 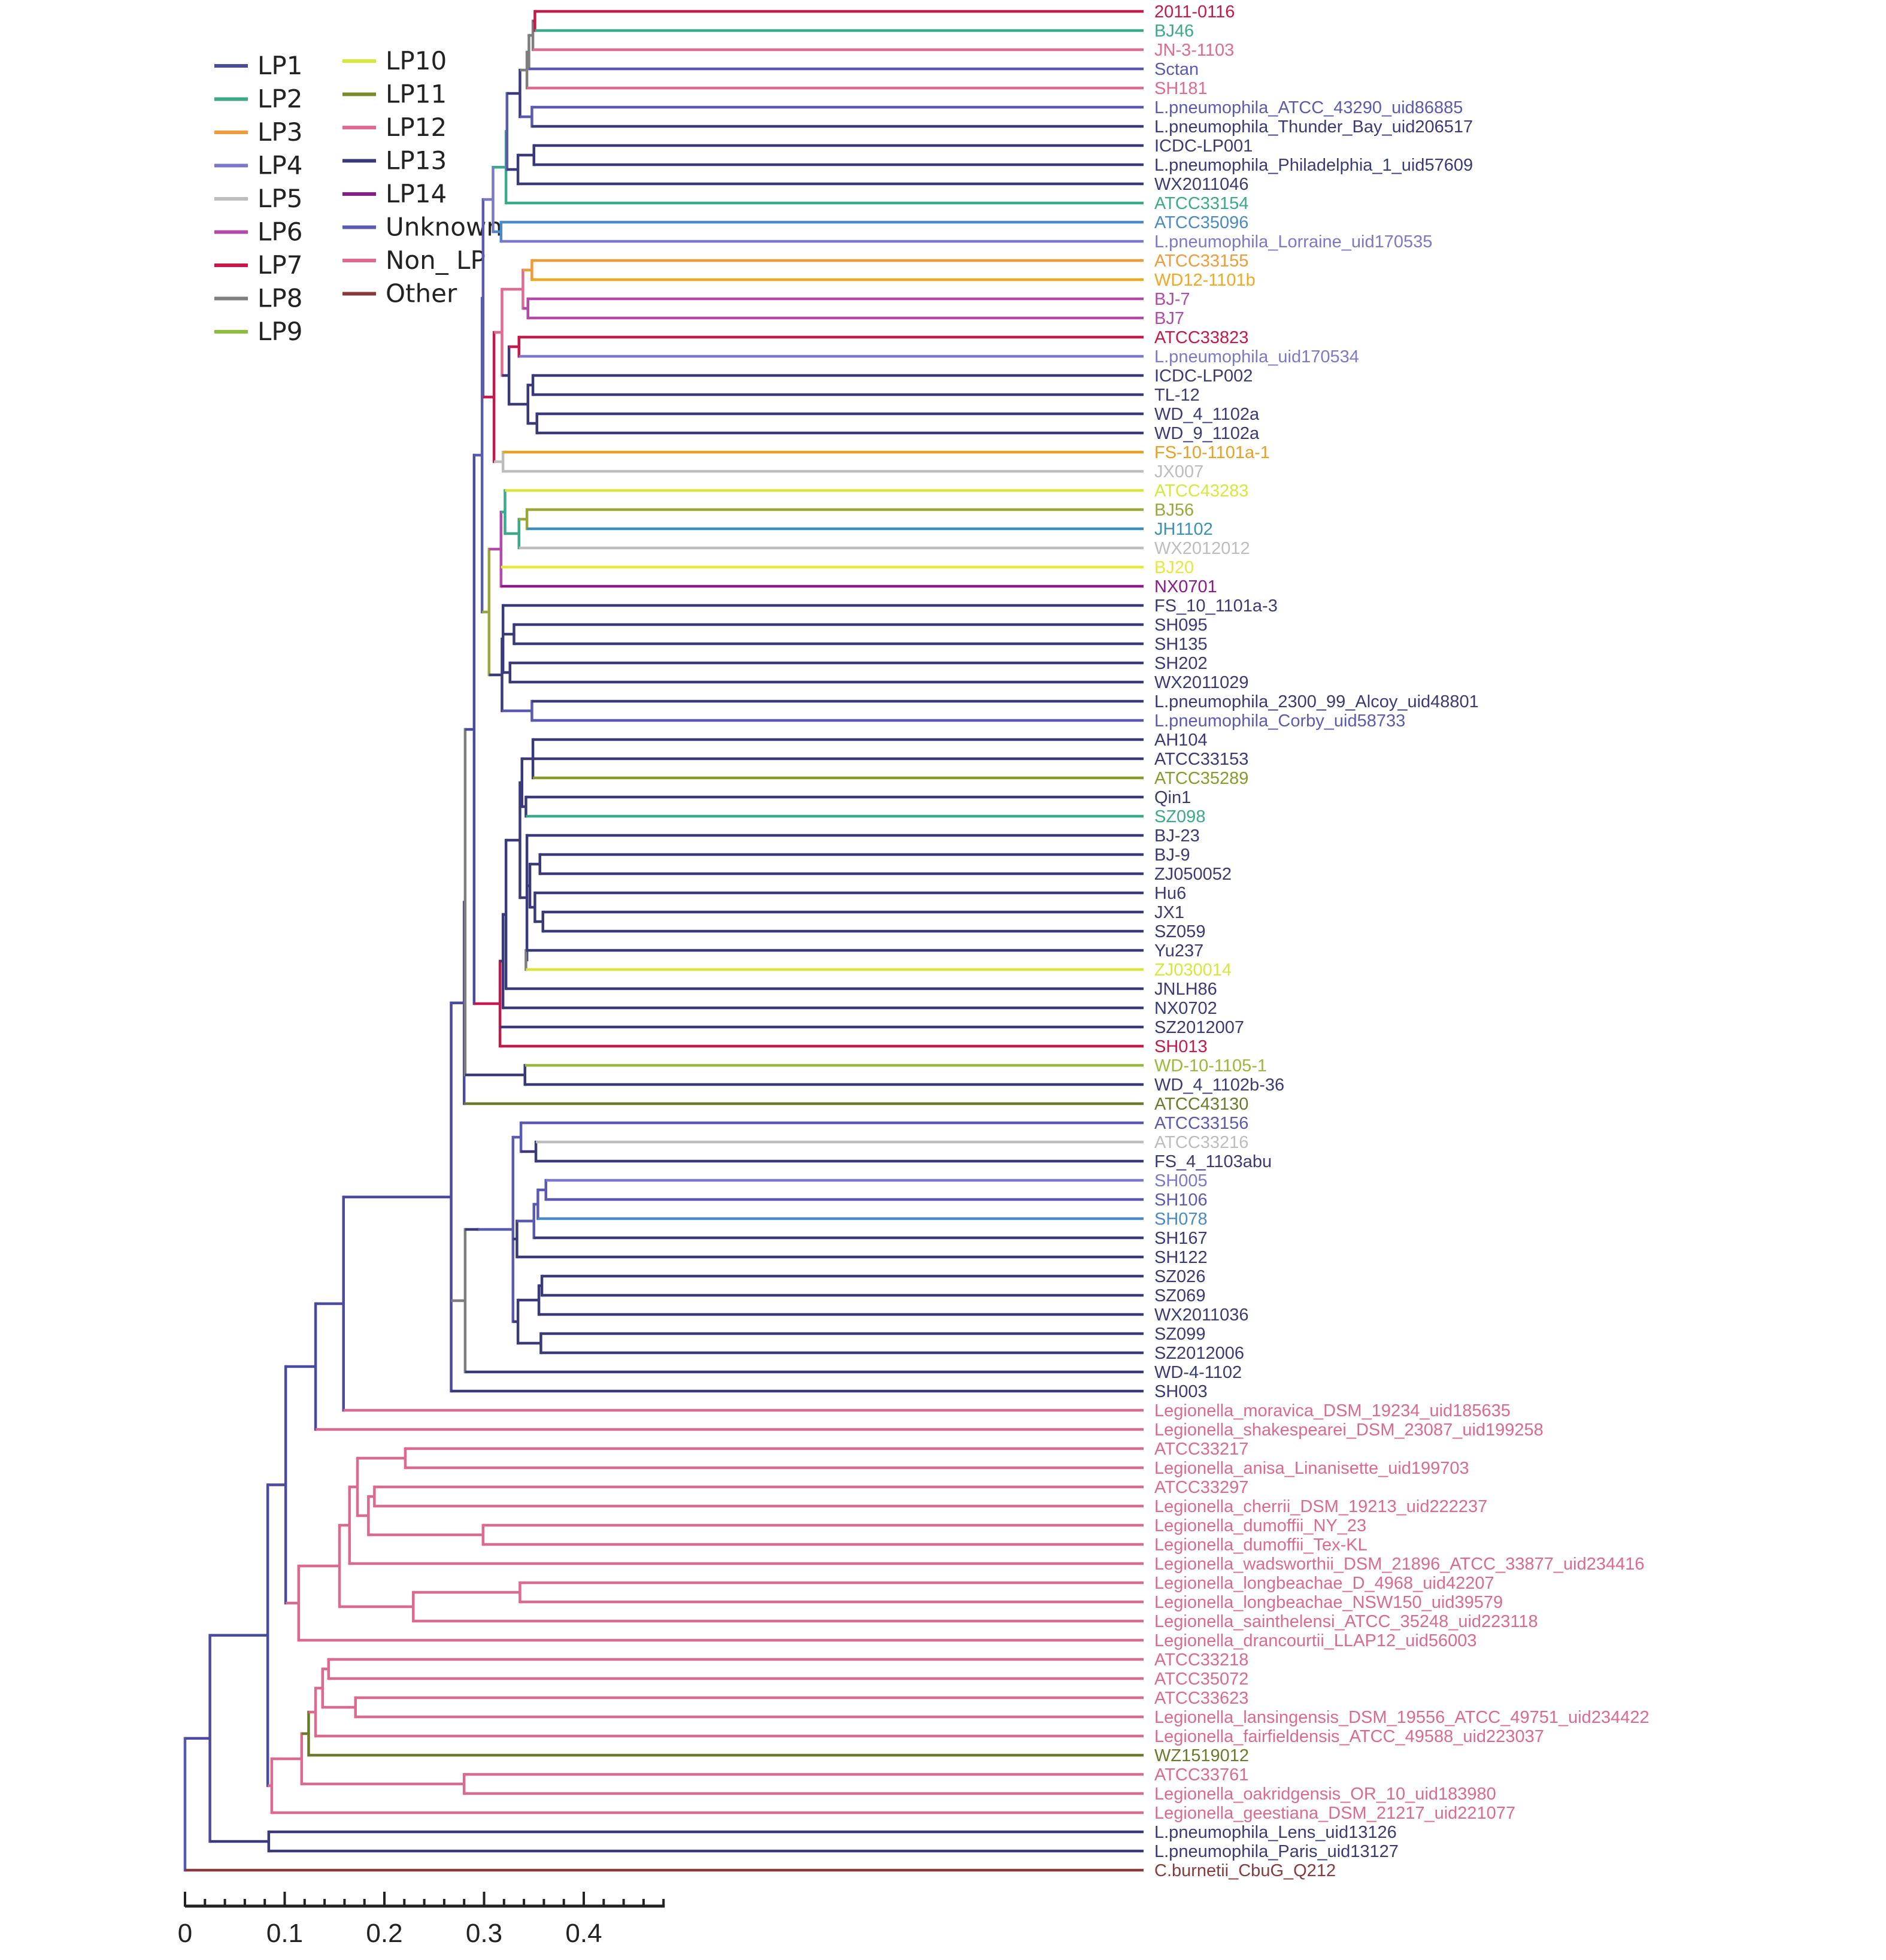 What do you see at coordinates (1185, 989) in the screenshot?
I see `tip-label: JNLH86` at bounding box center [1185, 989].